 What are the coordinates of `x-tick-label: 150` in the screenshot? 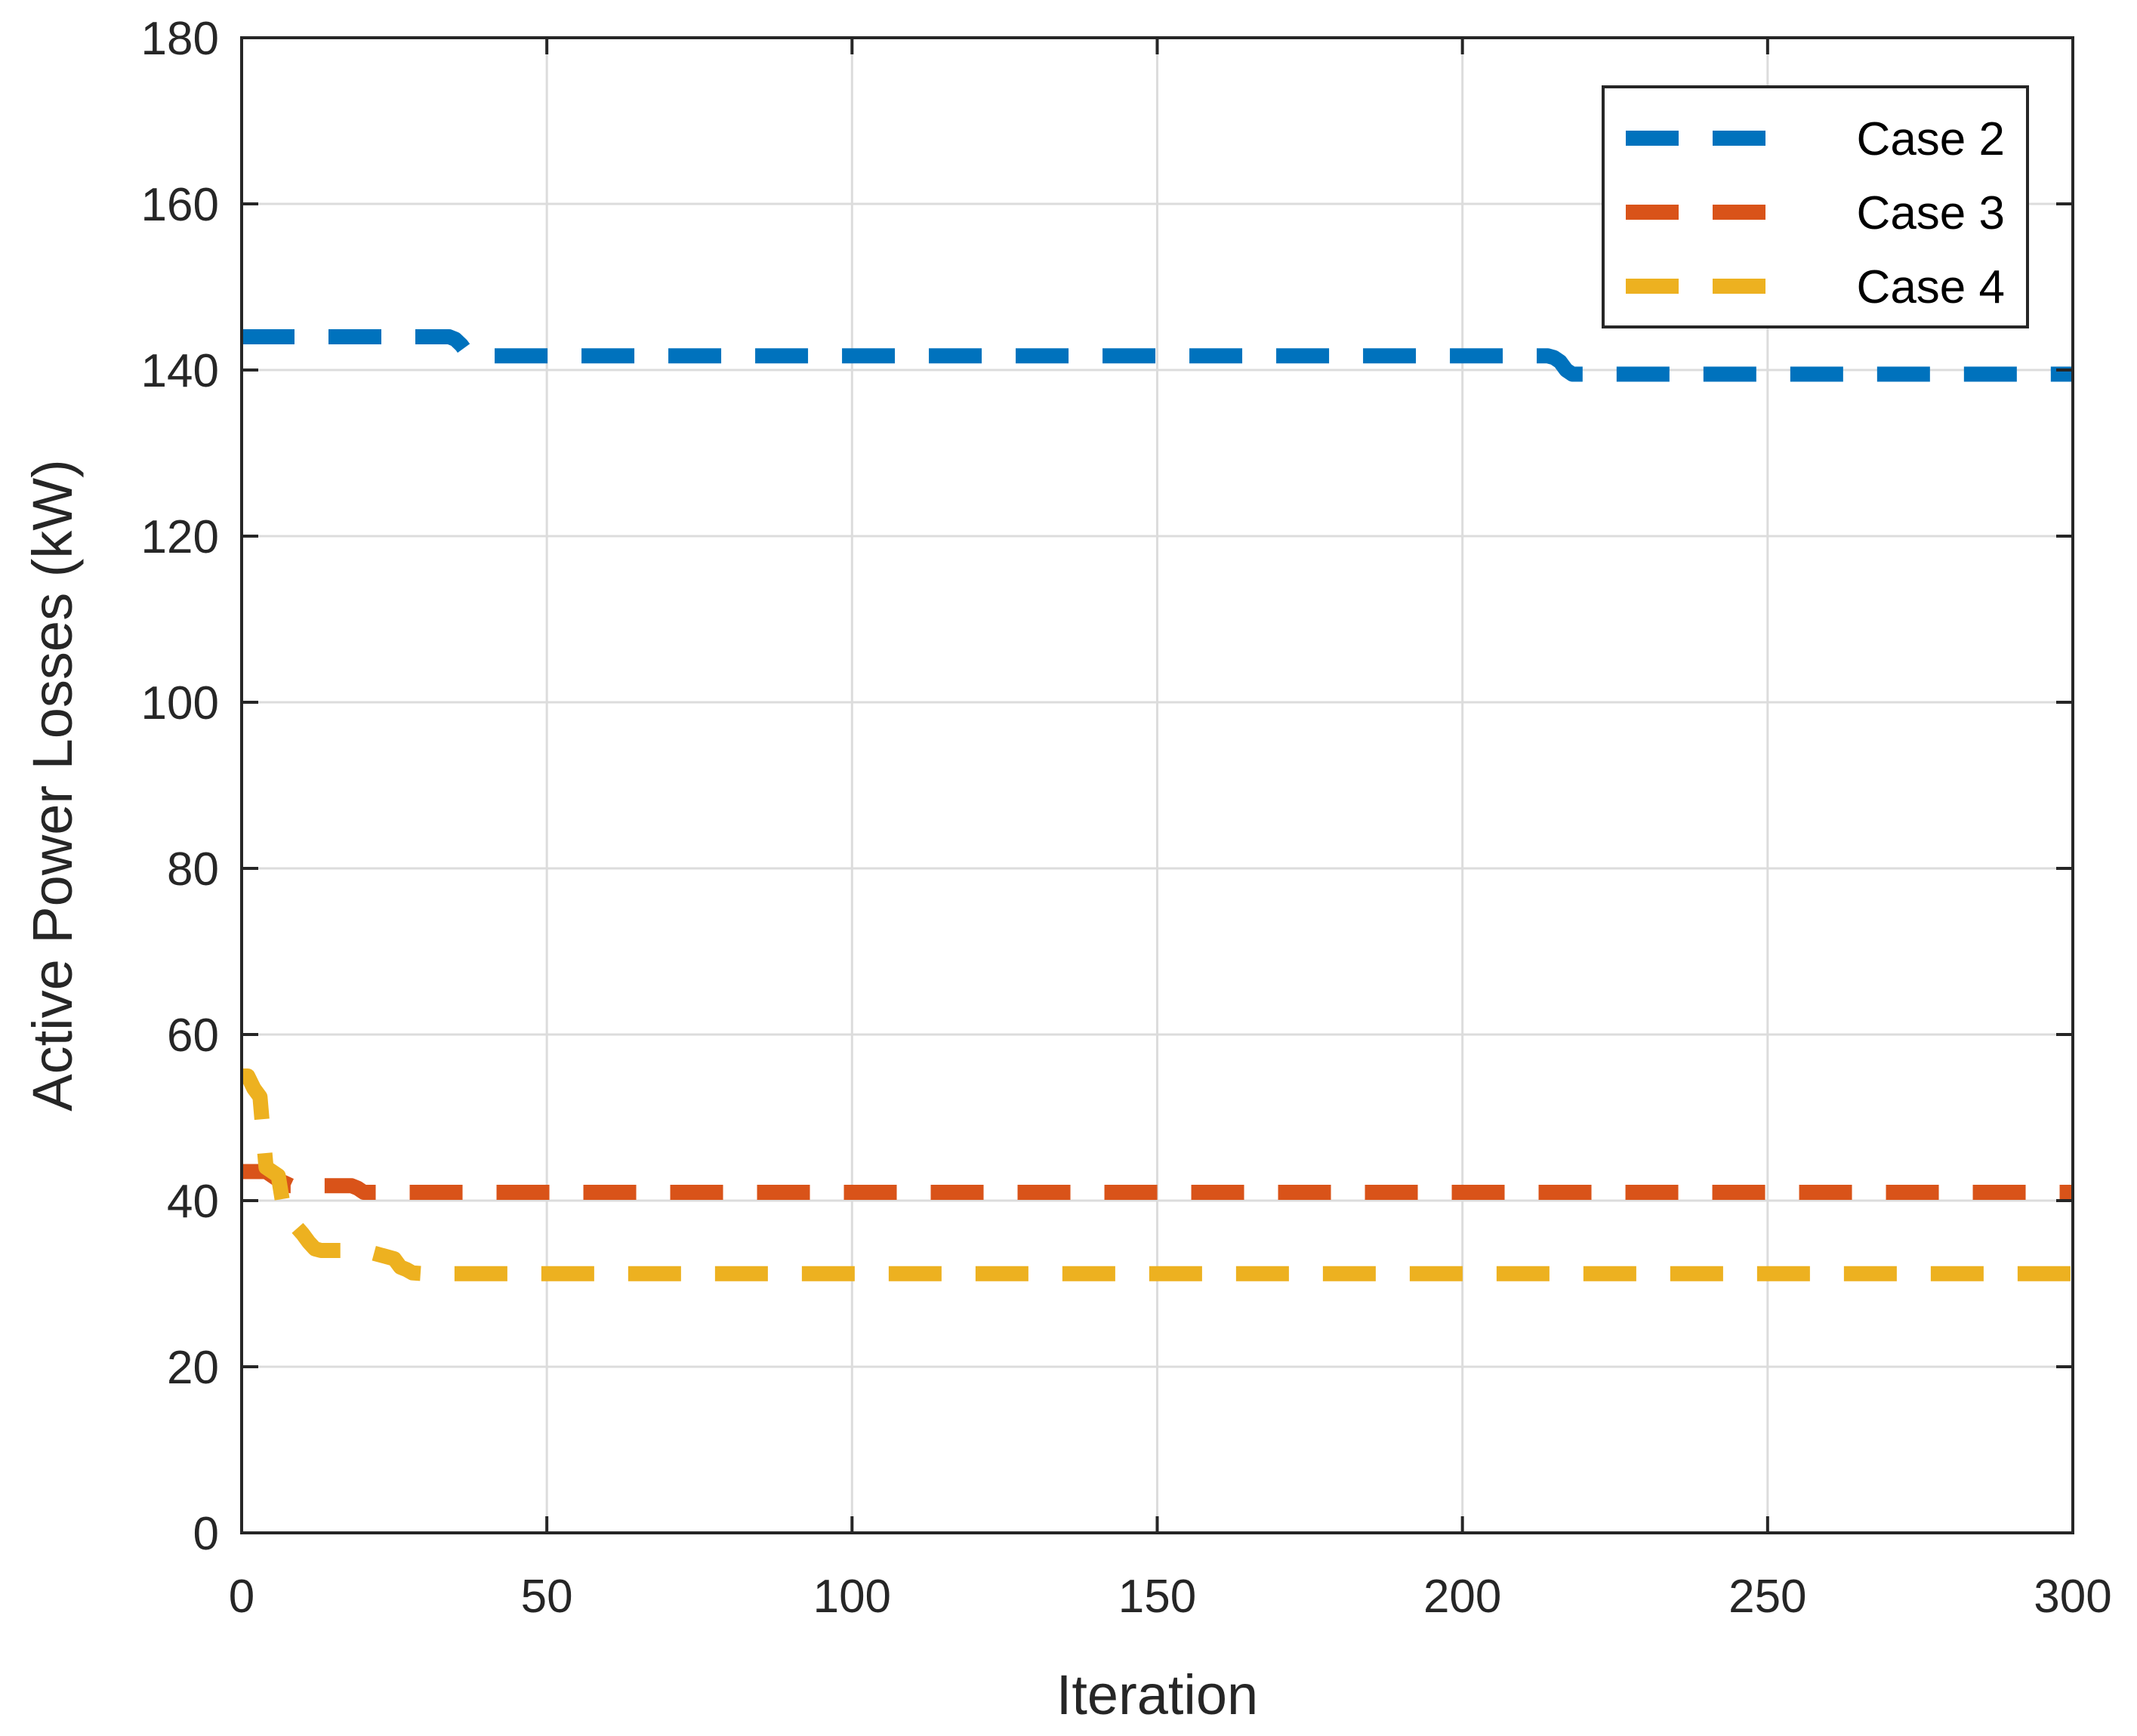 It's located at (1157, 1597).